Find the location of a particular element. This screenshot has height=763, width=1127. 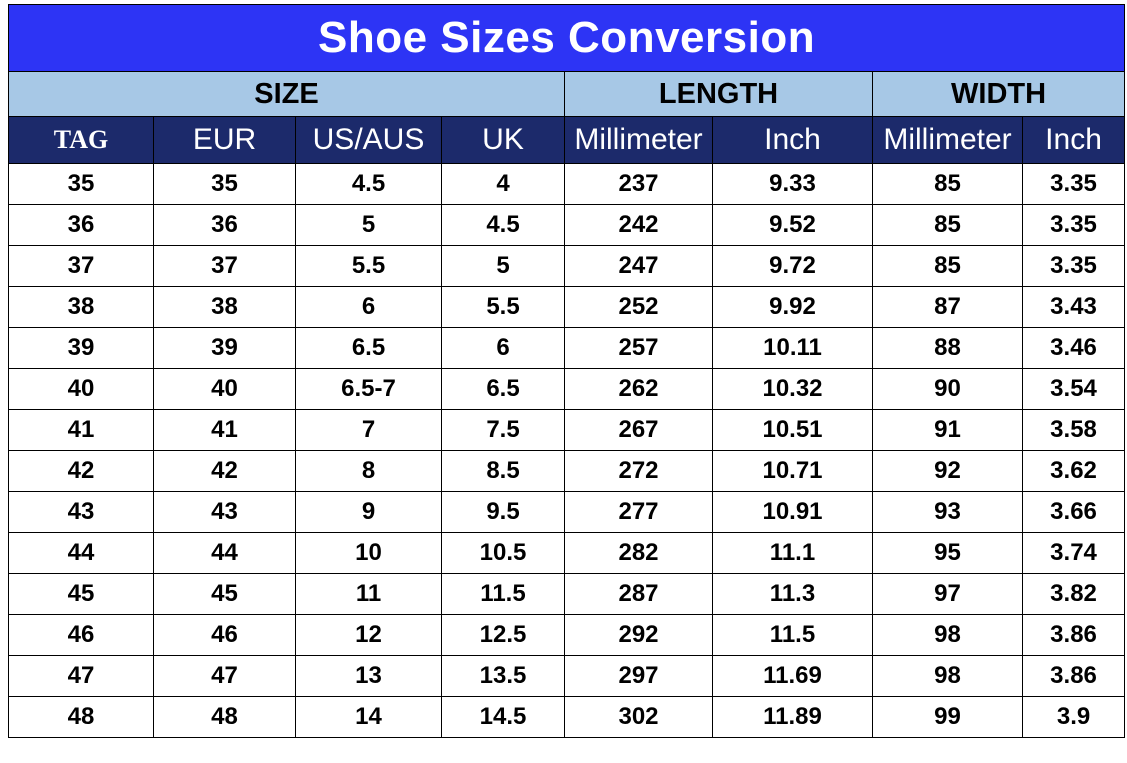

cell-eur: 44 is located at coordinates (224, 553).